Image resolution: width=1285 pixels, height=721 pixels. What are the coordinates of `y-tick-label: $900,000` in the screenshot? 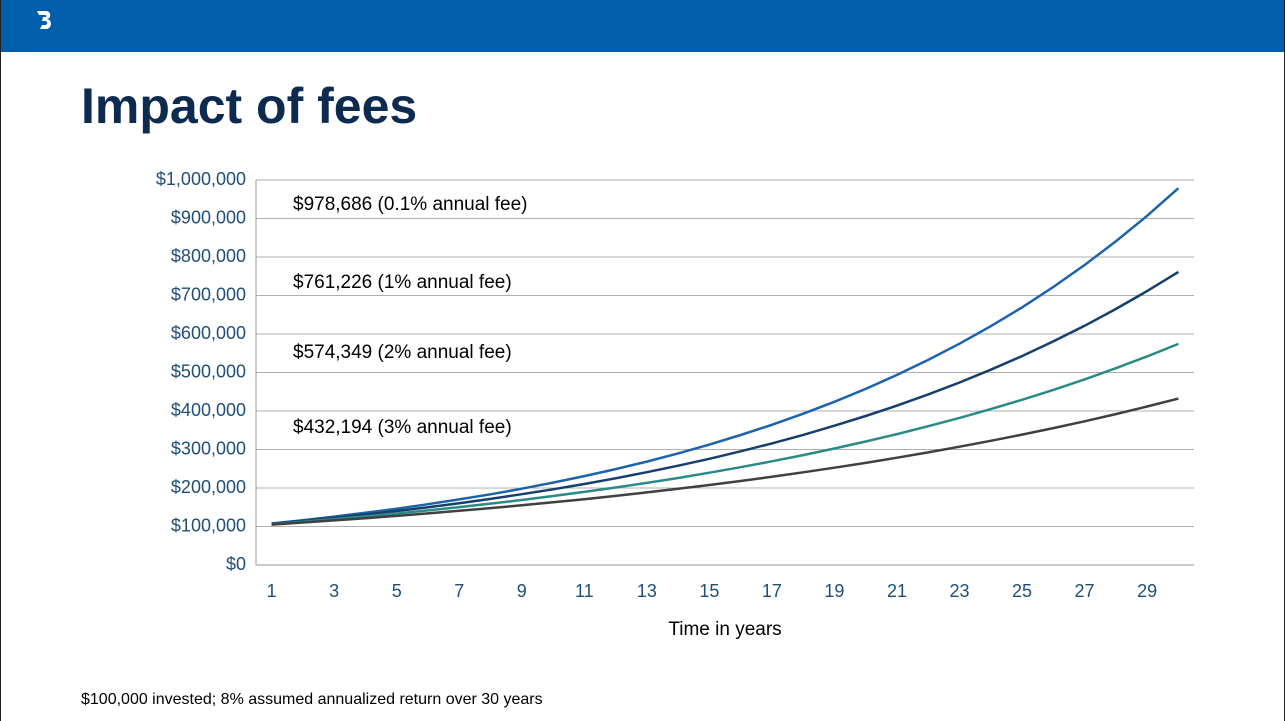 It's located at (208, 217).